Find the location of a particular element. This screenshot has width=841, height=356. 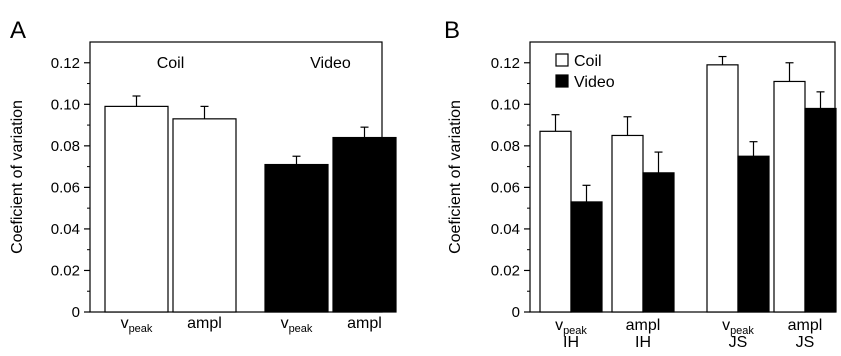

panel-label: B is located at coordinates (452, 30).